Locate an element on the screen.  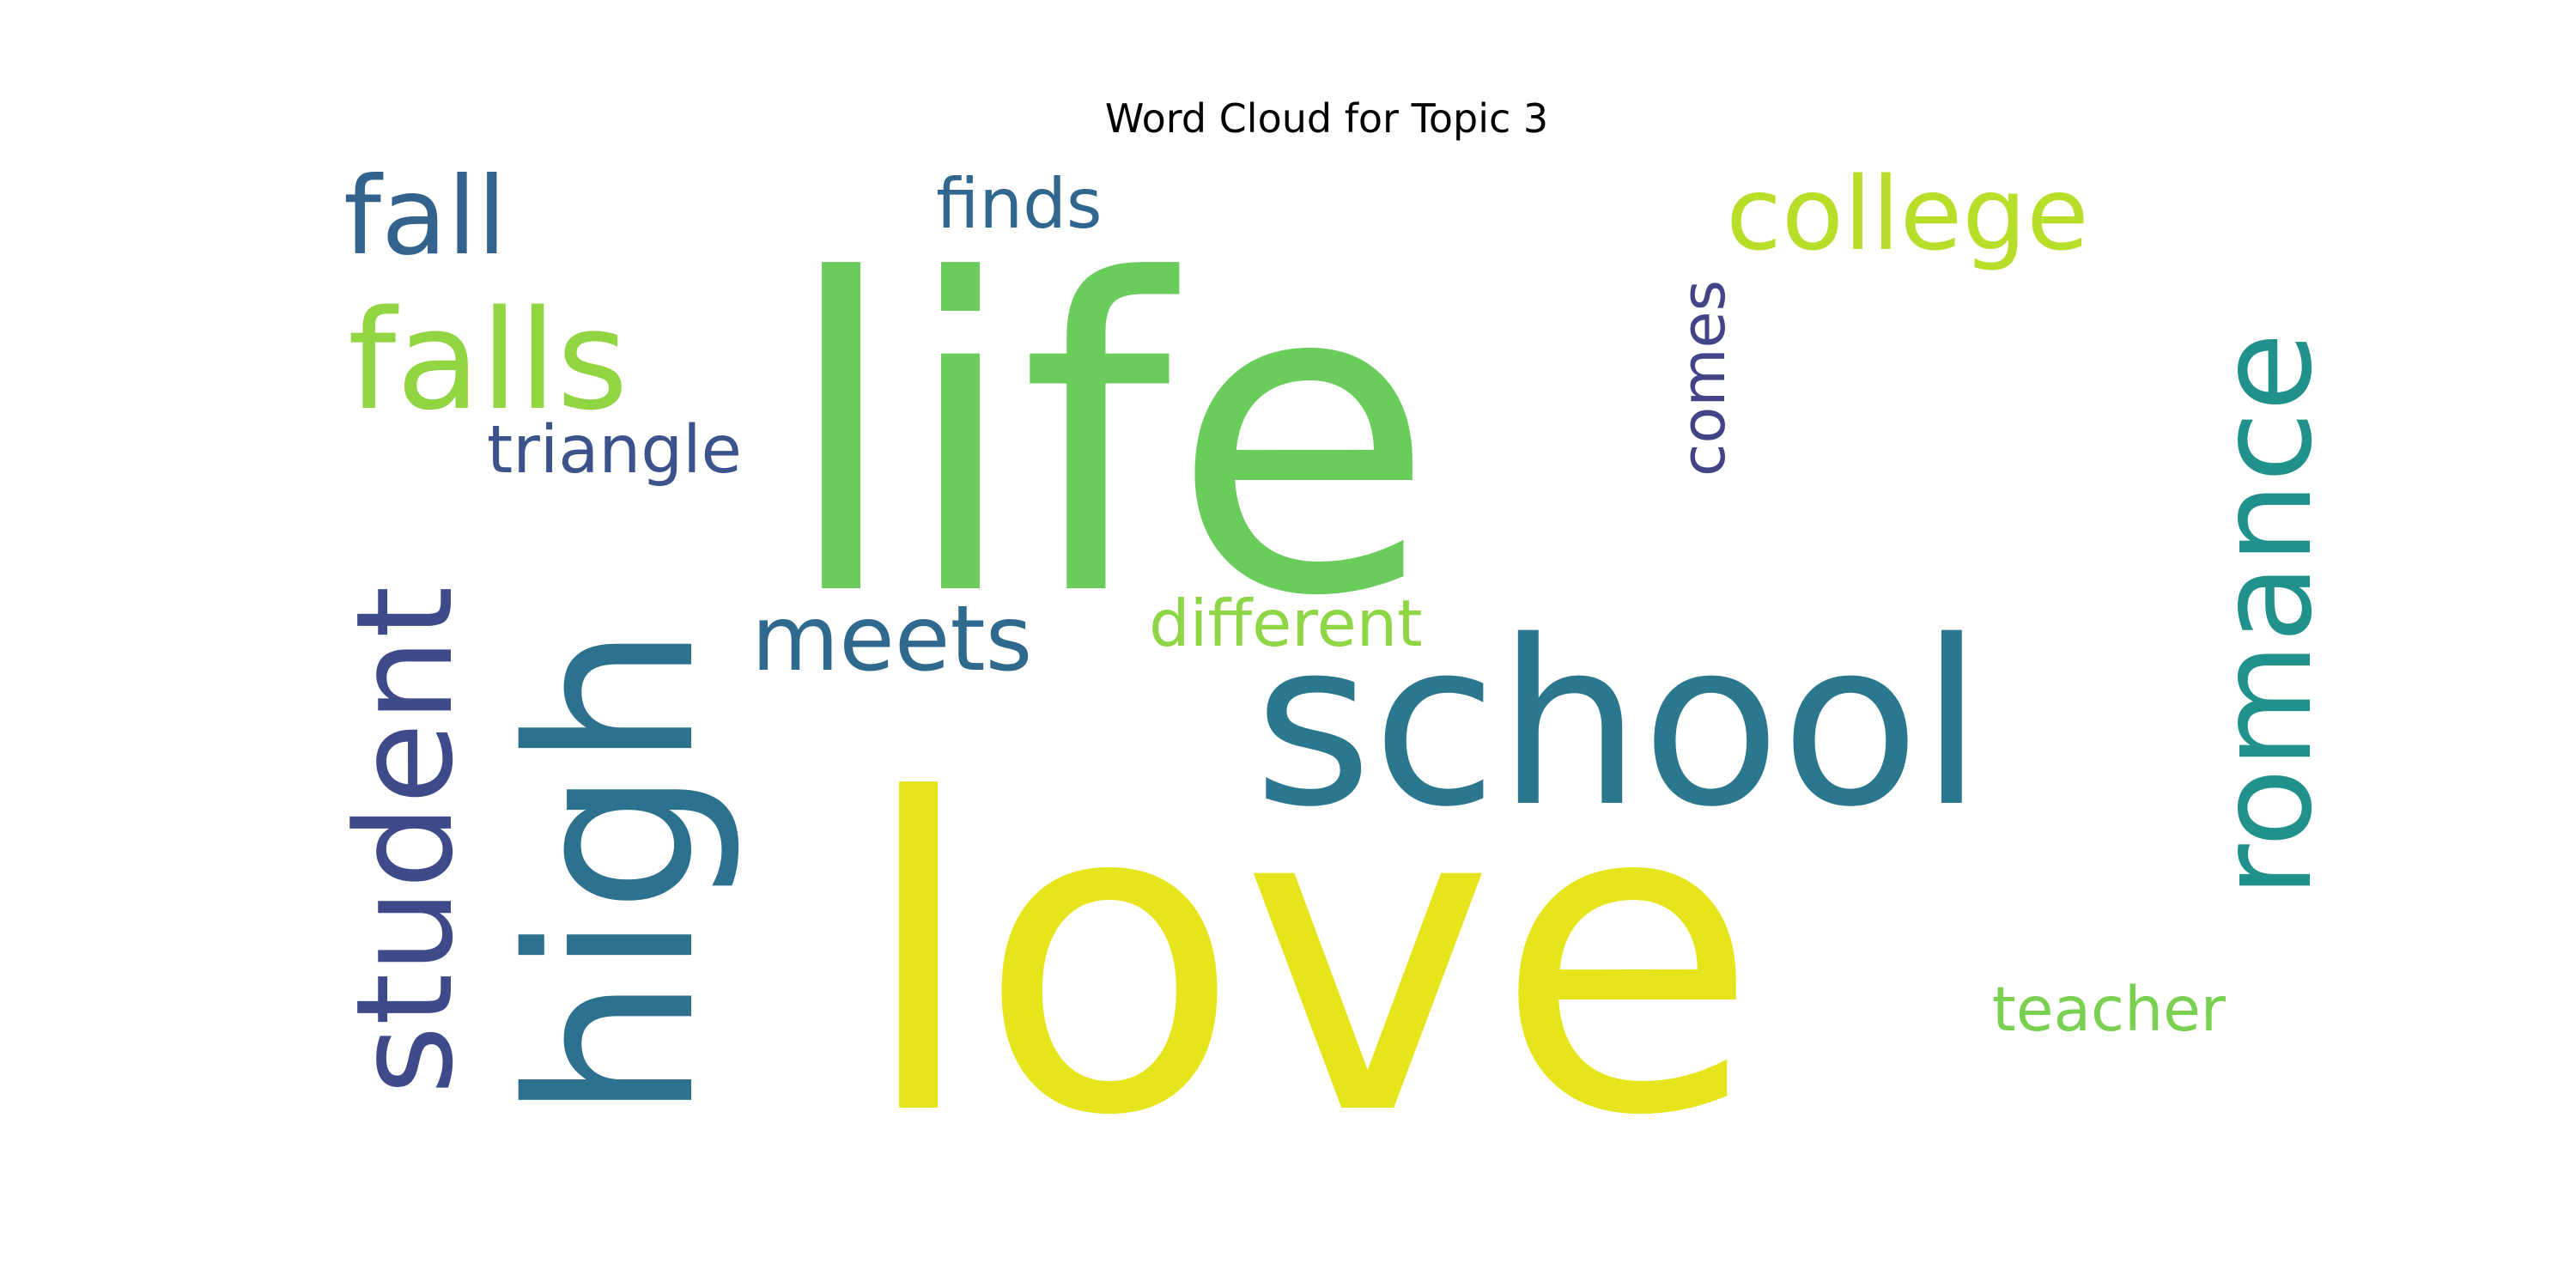
word-falls: falls is located at coordinates (488, 360).